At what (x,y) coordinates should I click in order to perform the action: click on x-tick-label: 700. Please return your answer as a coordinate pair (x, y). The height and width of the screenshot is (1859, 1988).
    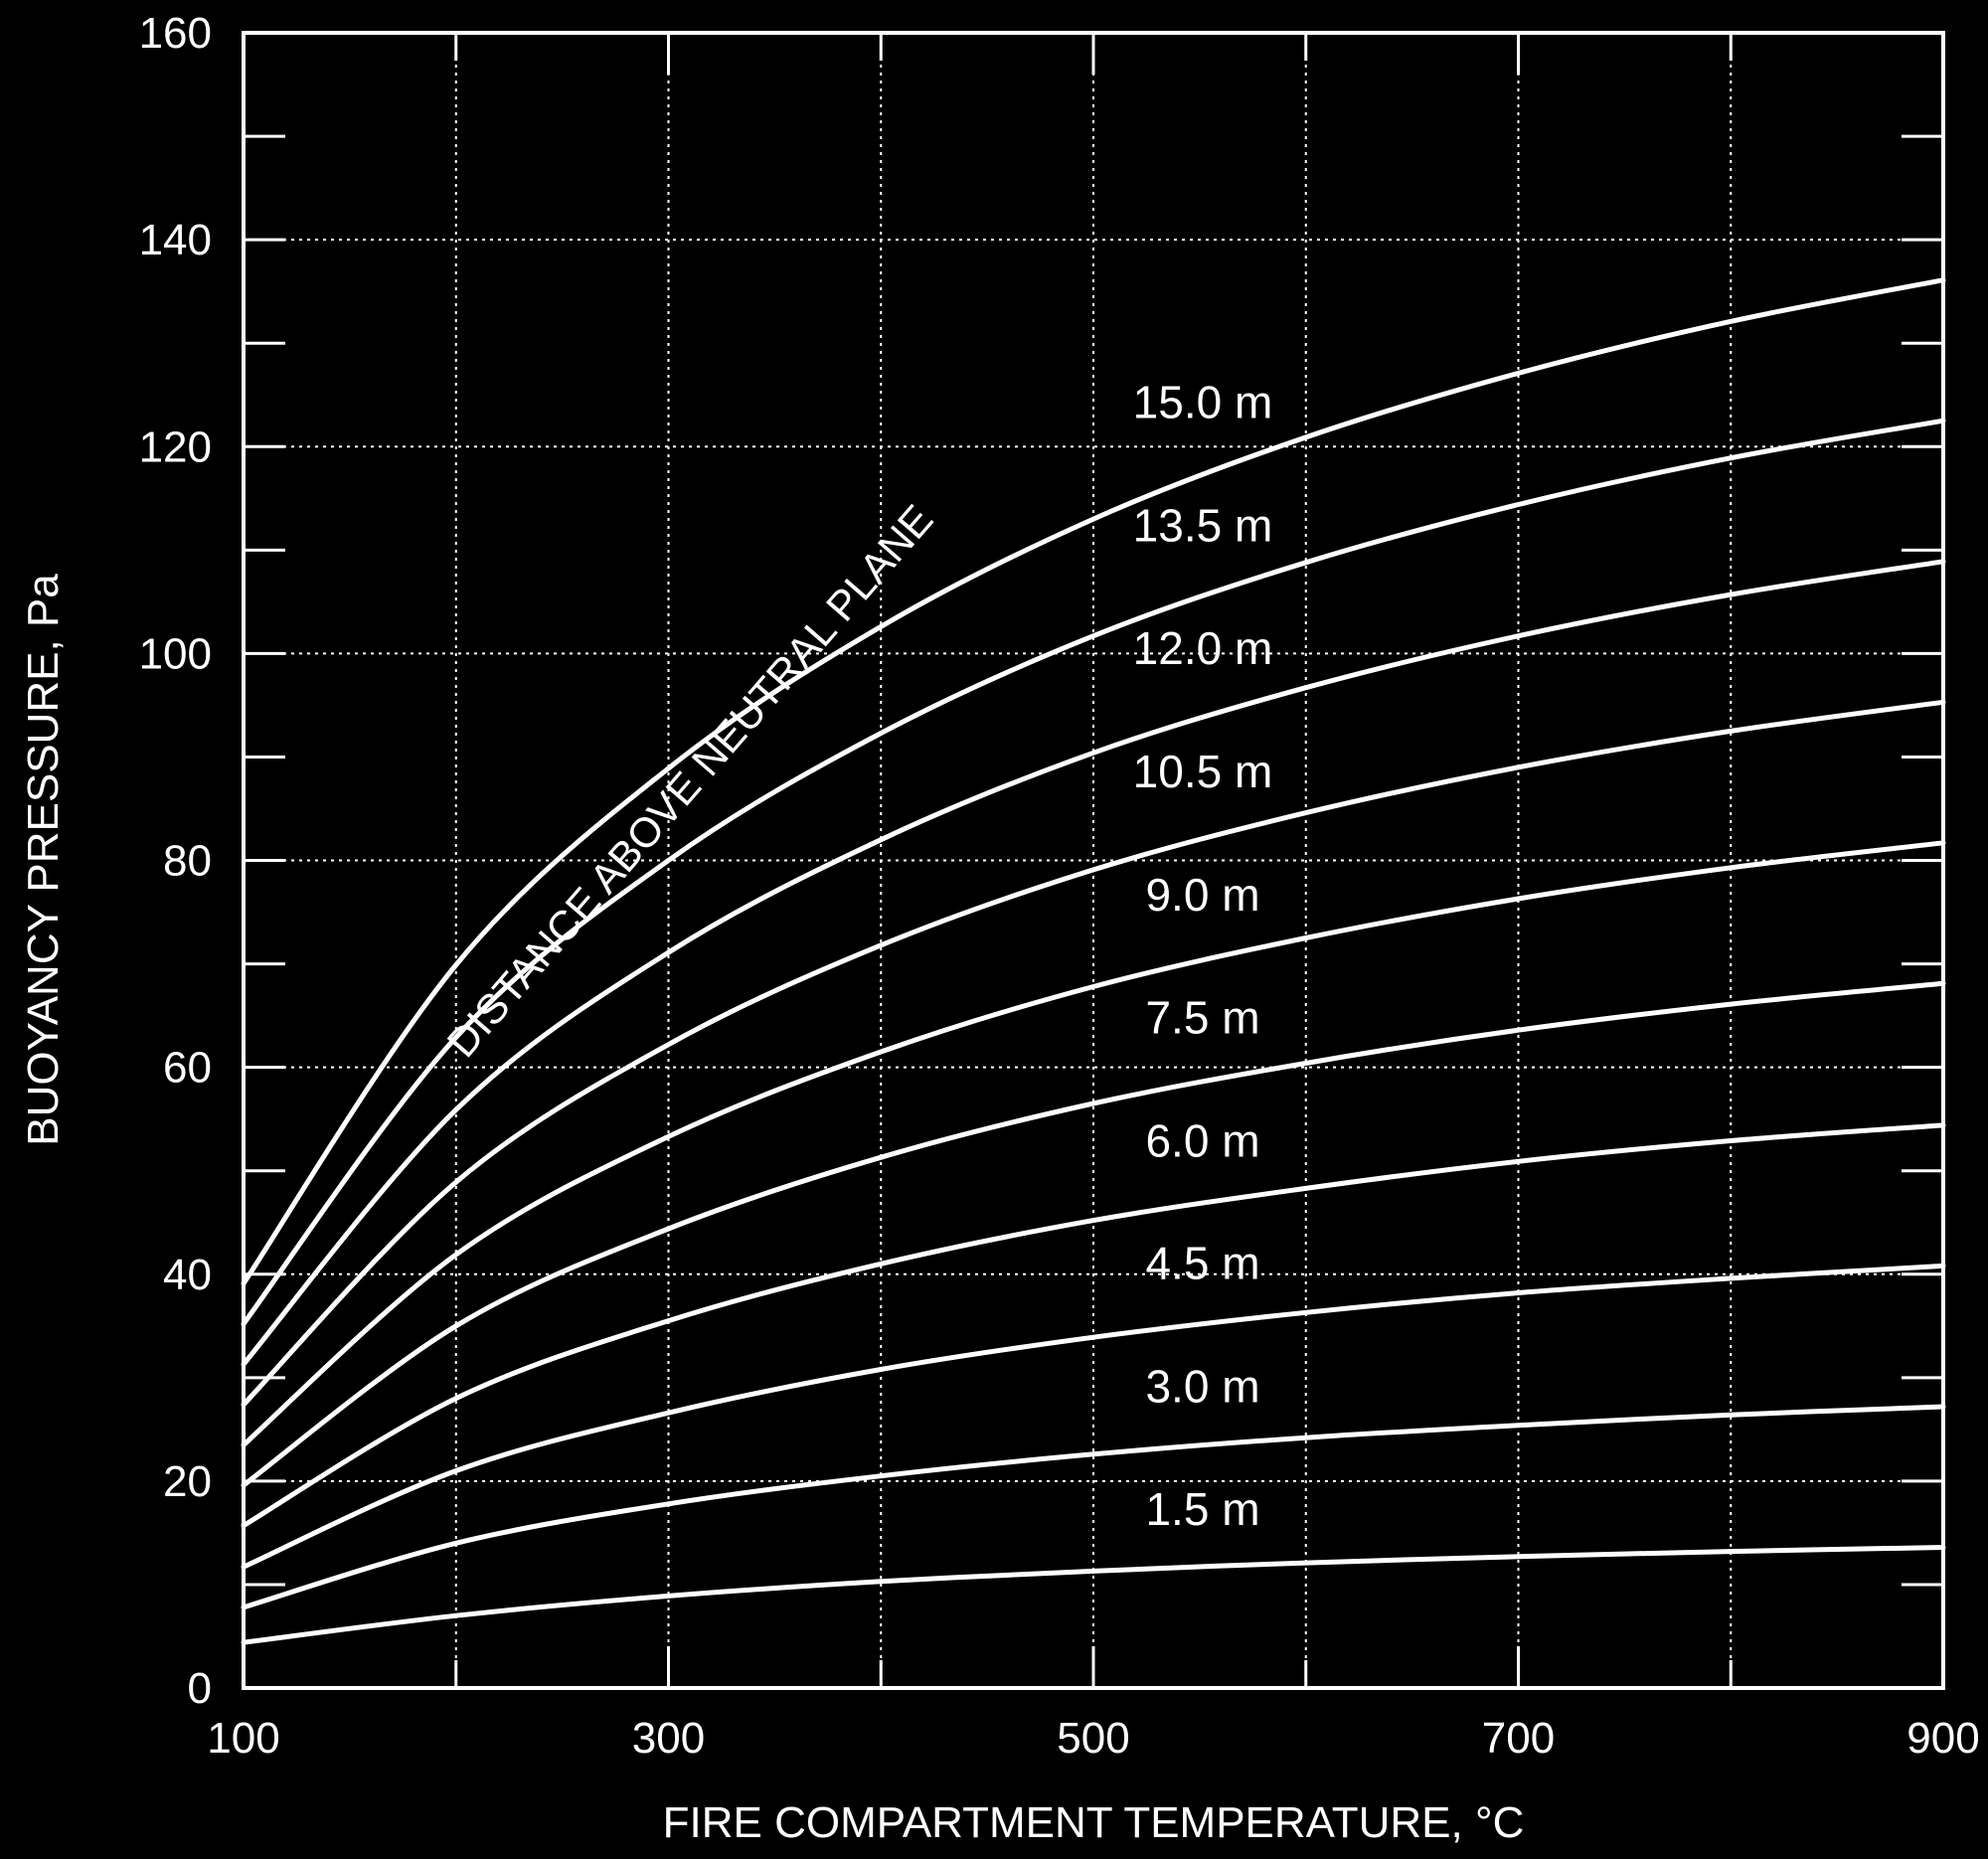
    Looking at the image, I should click on (1518, 1739).